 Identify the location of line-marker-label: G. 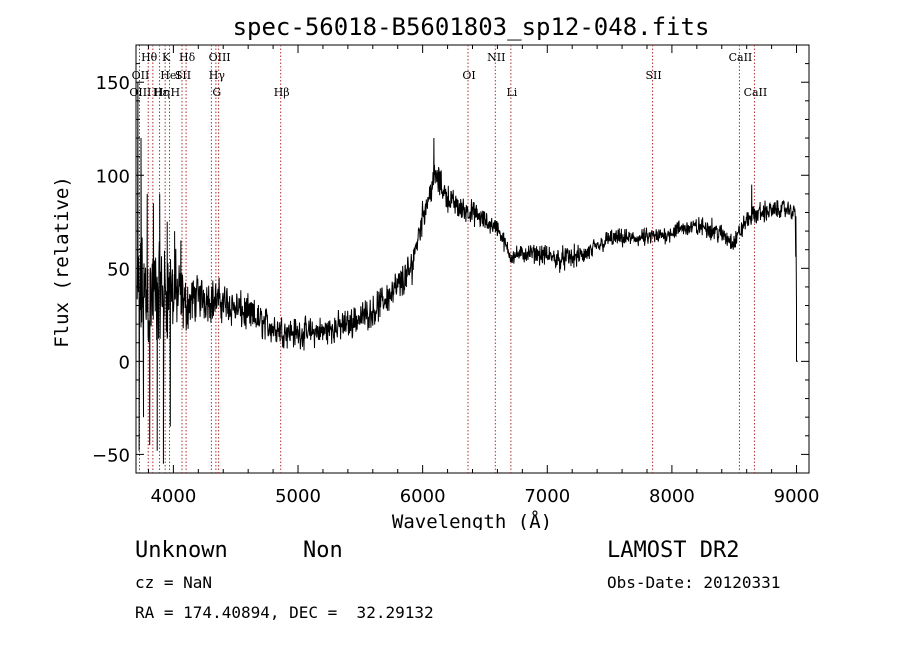
(216, 92).